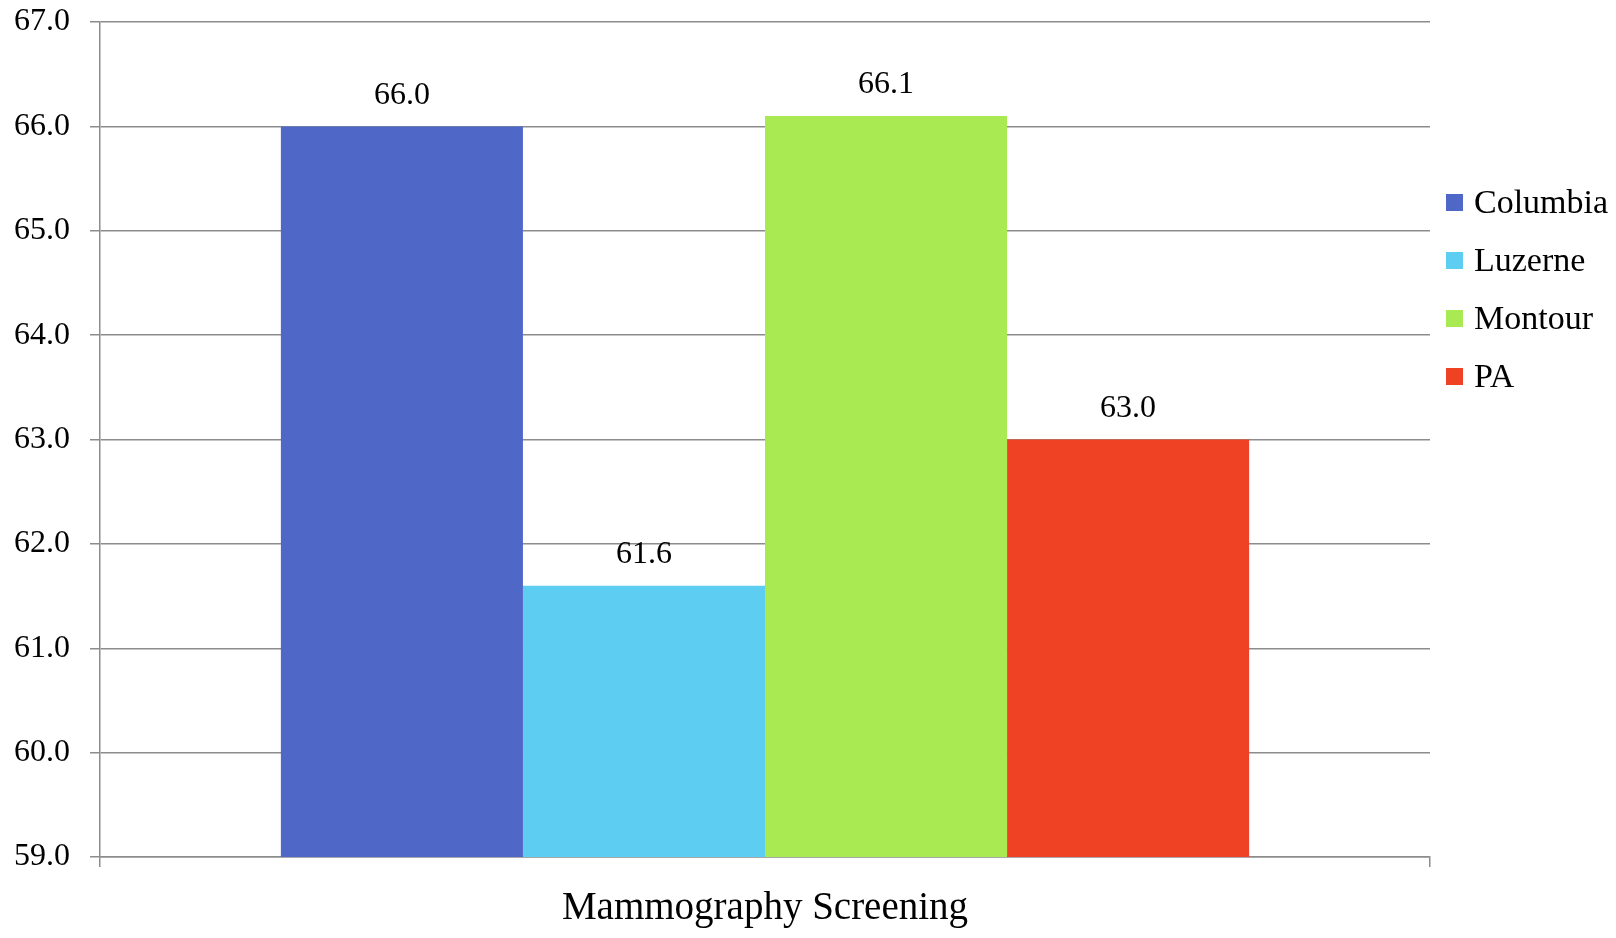  I want to click on y-tick-label: 67.0, so click(42, 19).